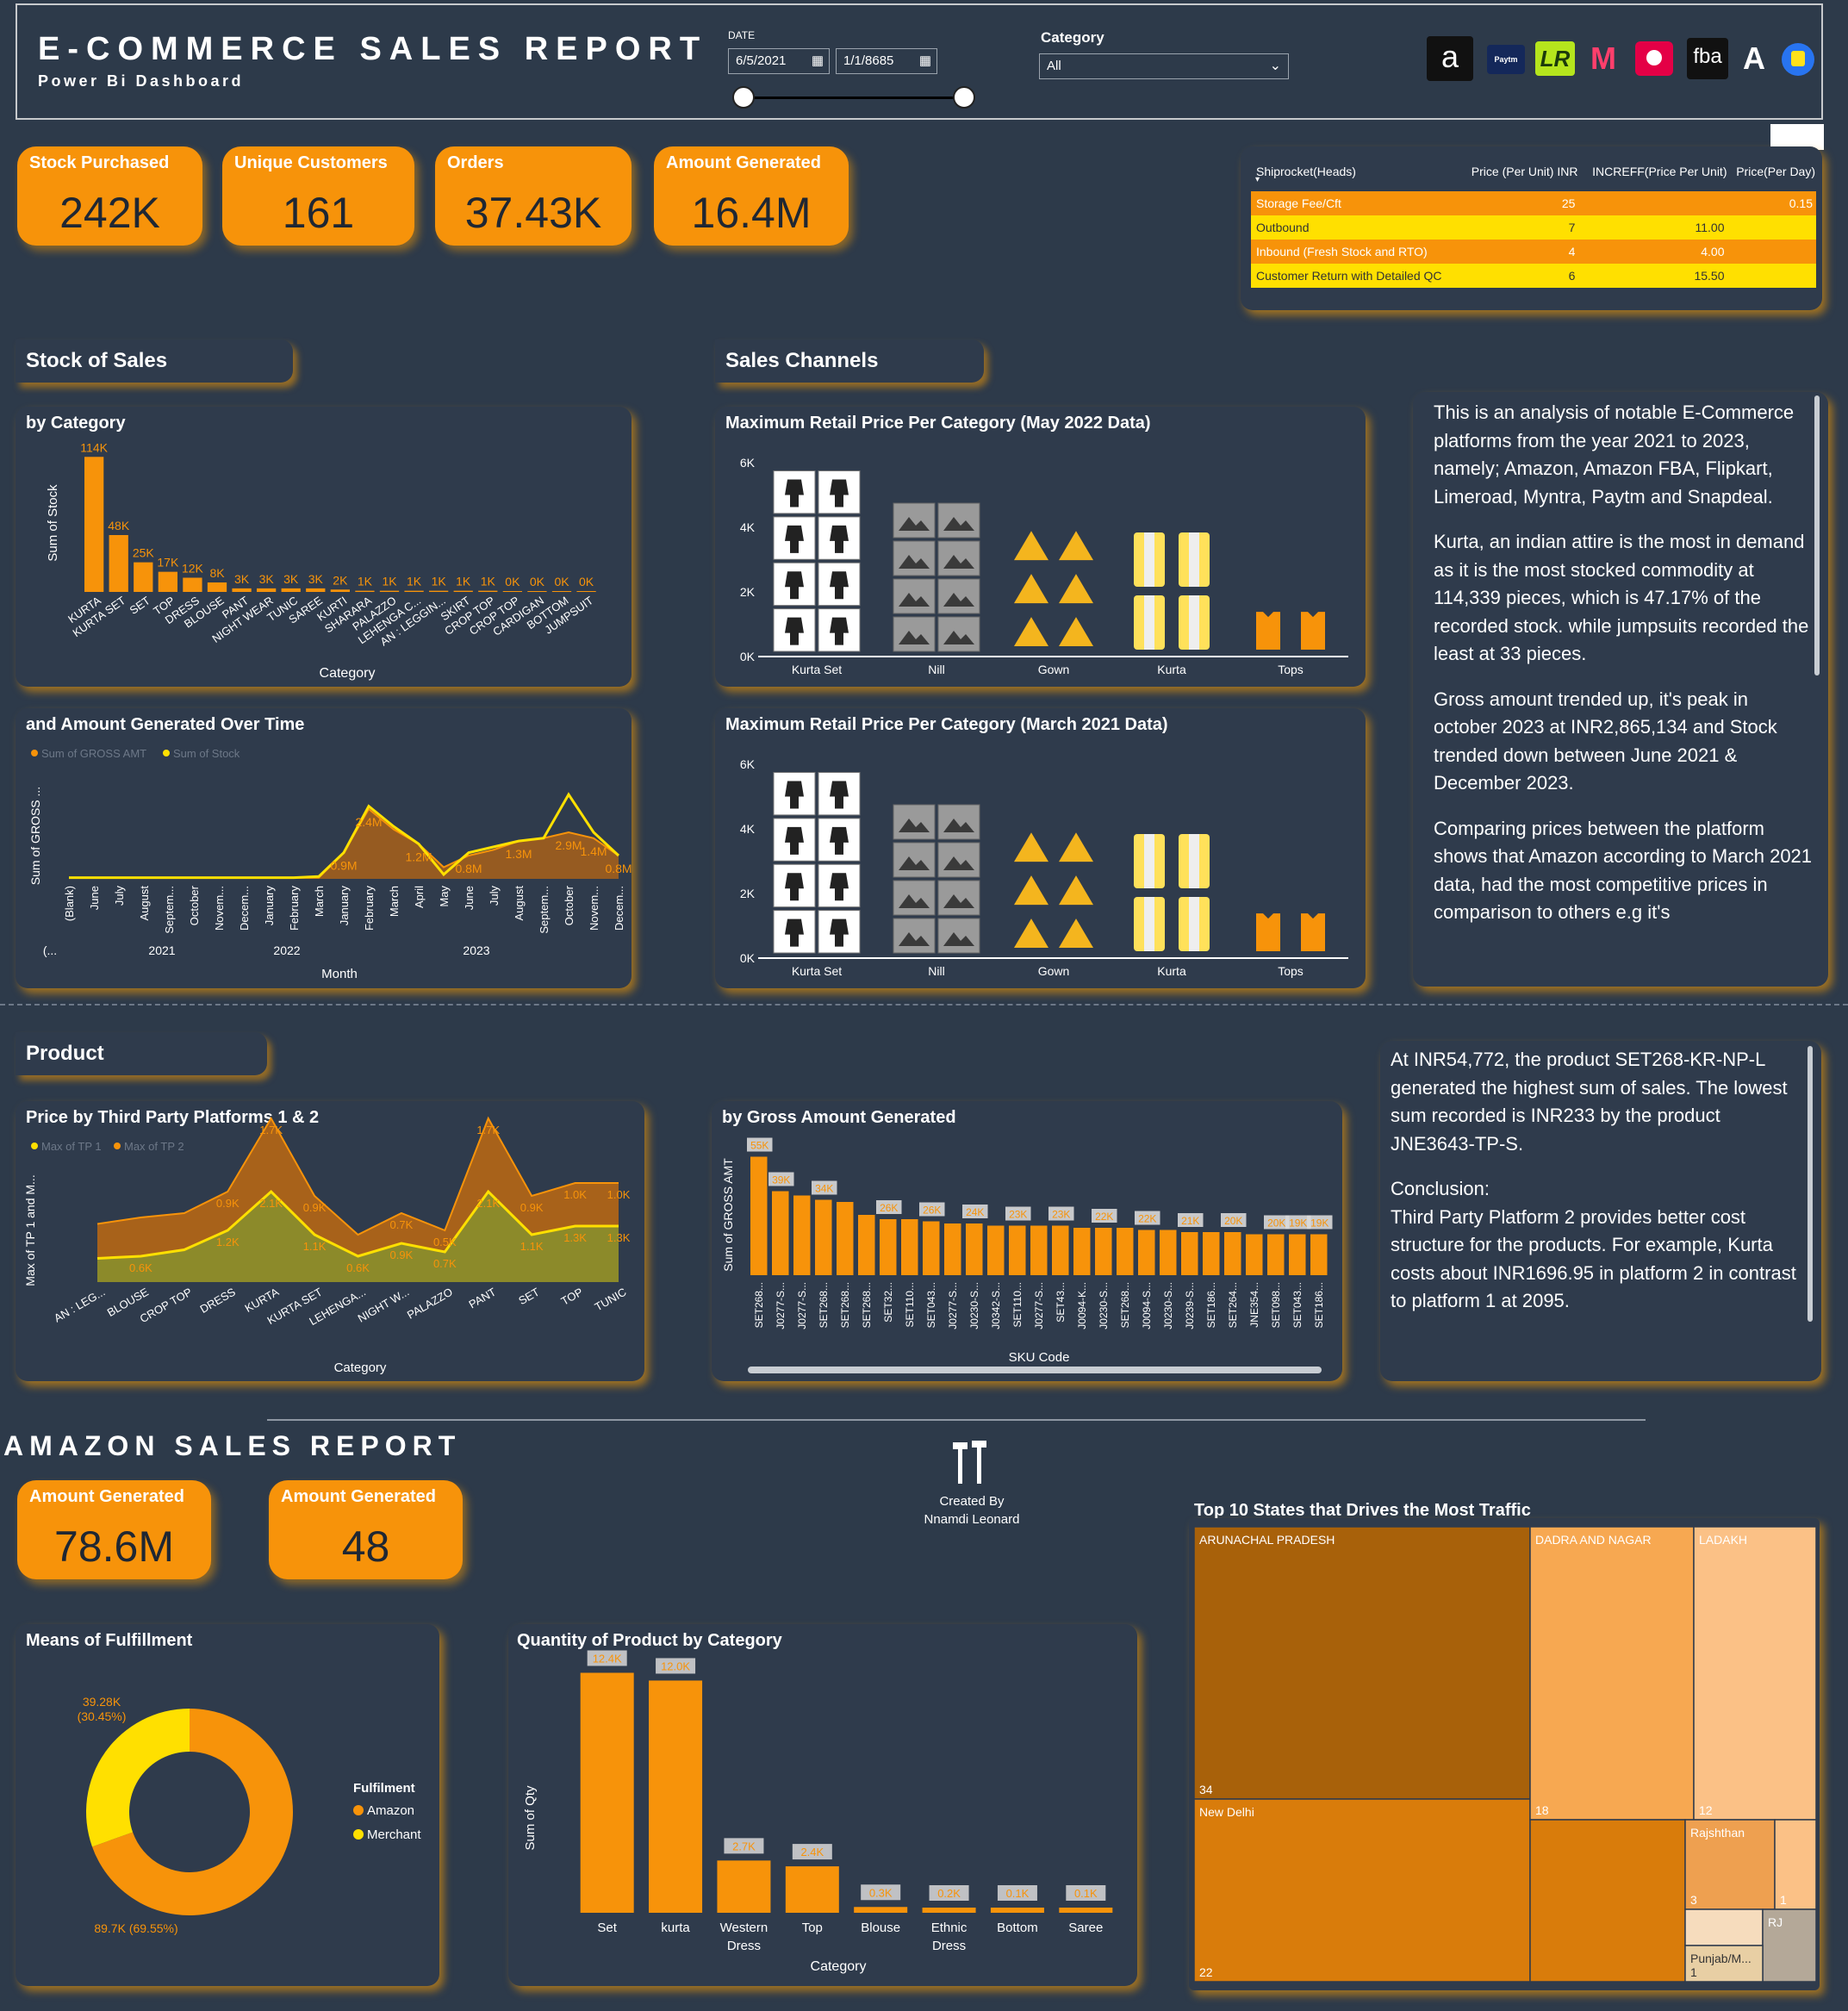 The height and width of the screenshot is (2011, 1848). What do you see at coordinates (762, 60) in the screenshot?
I see `date-start-value: 6/5/2021` at bounding box center [762, 60].